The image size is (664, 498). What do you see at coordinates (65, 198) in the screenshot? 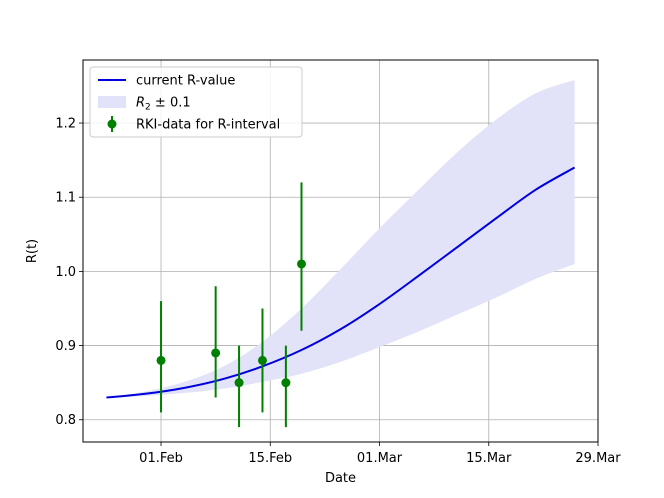
I see `y-tick-label: 1.1` at bounding box center [65, 198].